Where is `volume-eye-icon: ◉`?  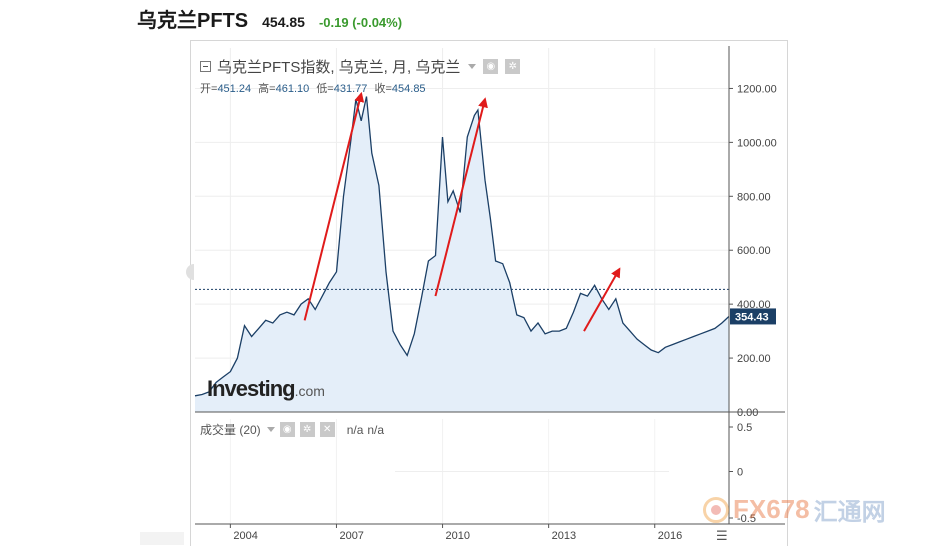
volume-eye-icon: ◉ is located at coordinates (287, 429).